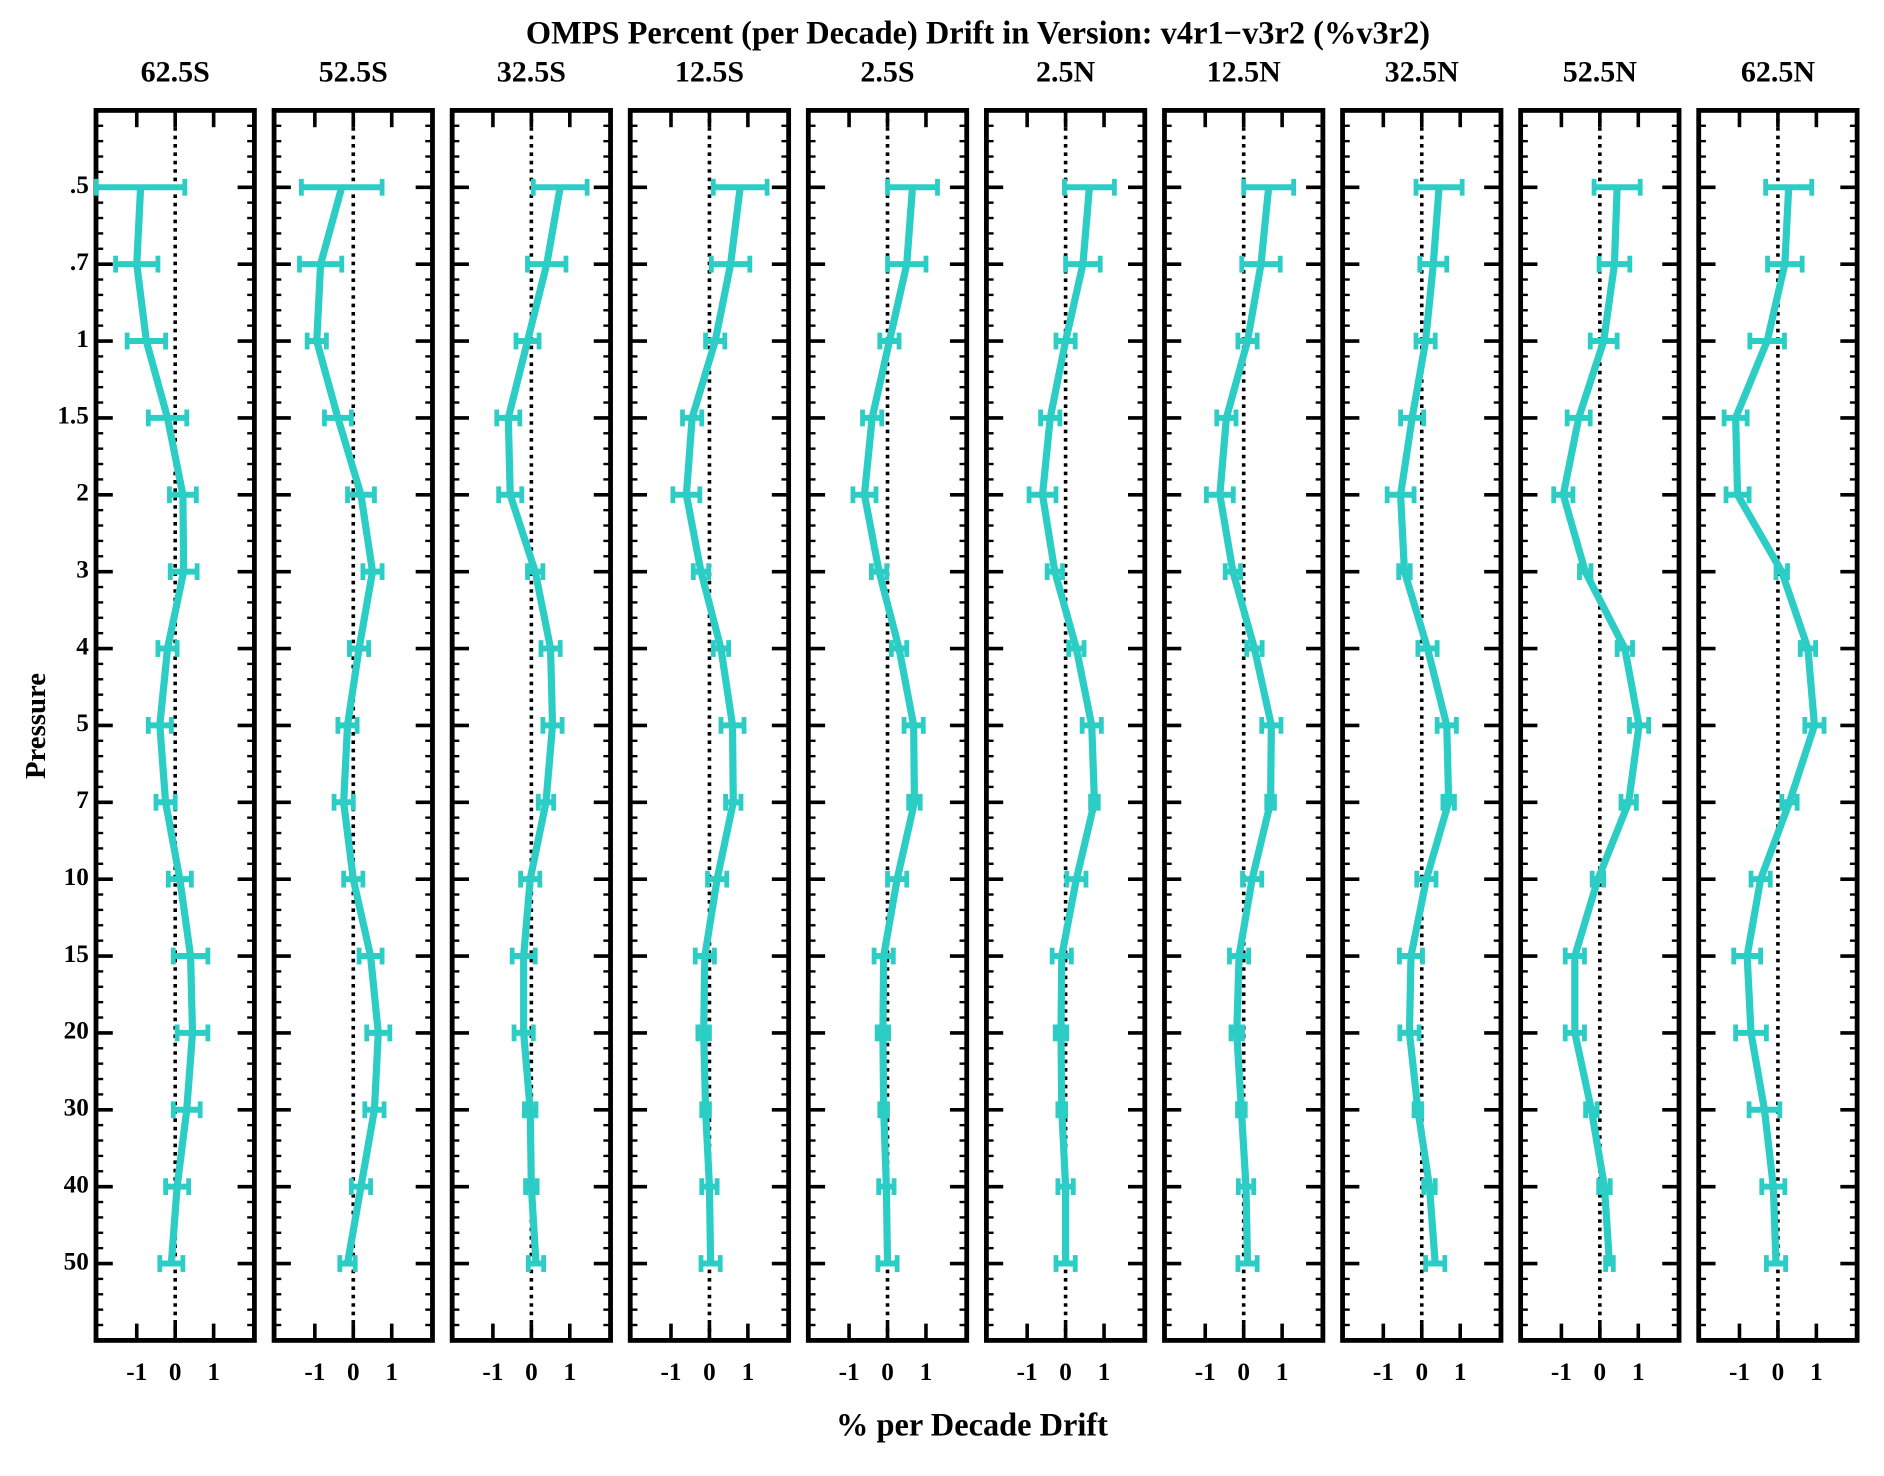  What do you see at coordinates (1778, 71) in the screenshot?
I see `panel-title: 62.5N` at bounding box center [1778, 71].